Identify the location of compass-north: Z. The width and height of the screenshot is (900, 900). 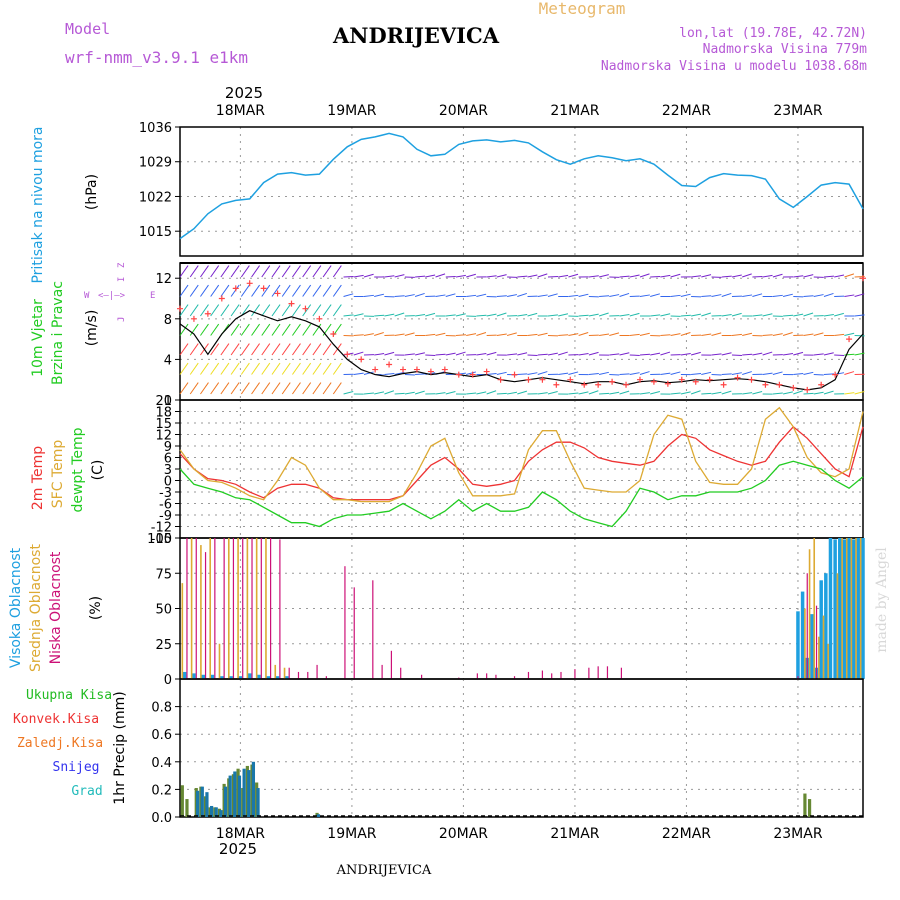
(122, 265).